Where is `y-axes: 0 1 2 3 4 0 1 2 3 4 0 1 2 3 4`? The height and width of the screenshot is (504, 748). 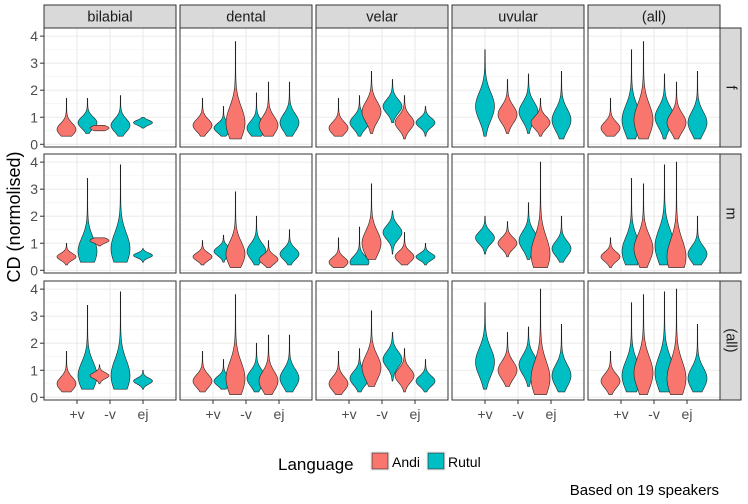 y-axes: 0 1 2 3 4 0 1 2 3 4 0 1 2 3 4 is located at coordinates (37, 216).